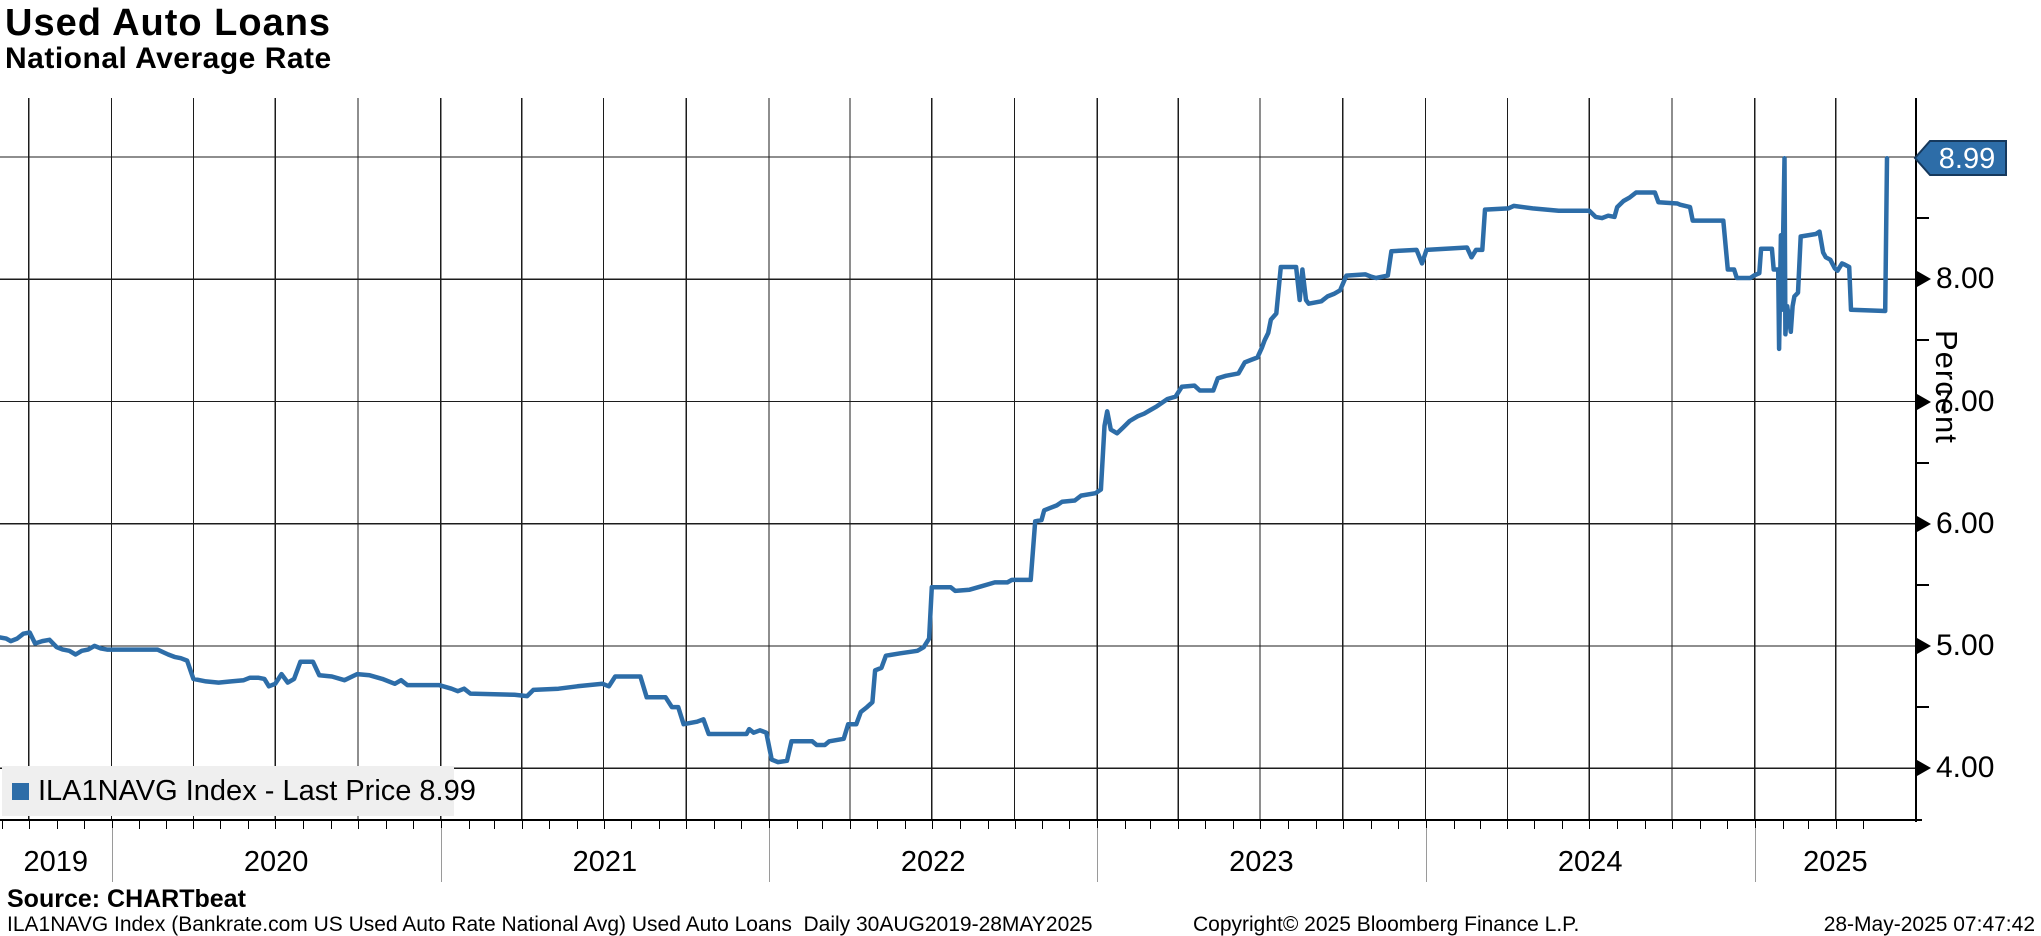 This screenshot has height=936, width=2041. I want to click on y-tick-label: 4.00, so click(1965, 768).